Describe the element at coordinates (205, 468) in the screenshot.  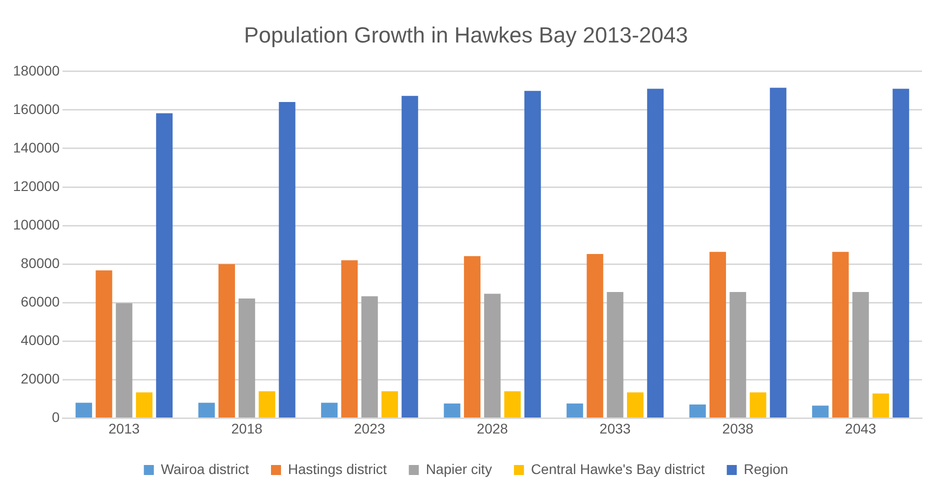
I see `legend-label: Wairoa district` at that location.